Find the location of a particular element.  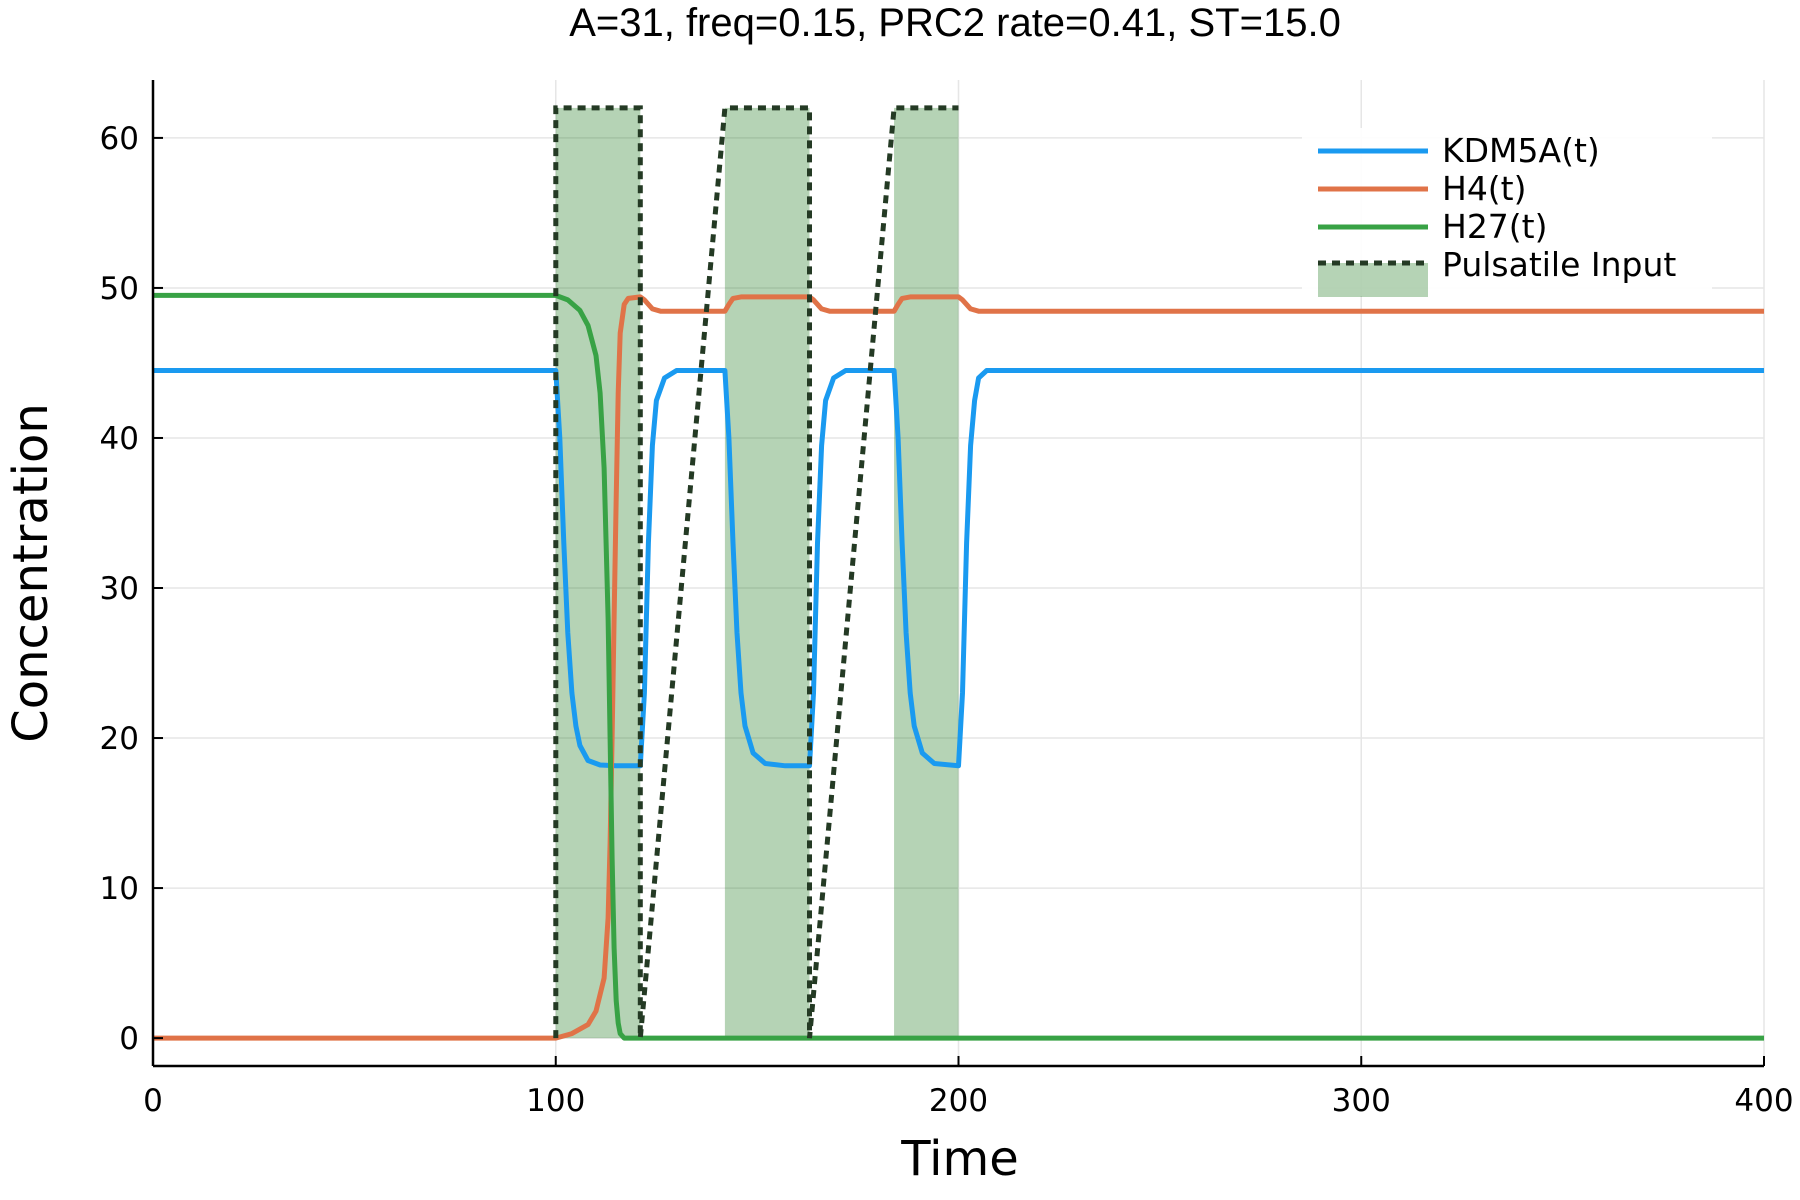

chart-title: A=31, freq=0.15, PRC2 rate=0.41, ST=15.0 is located at coordinates (955, 23).